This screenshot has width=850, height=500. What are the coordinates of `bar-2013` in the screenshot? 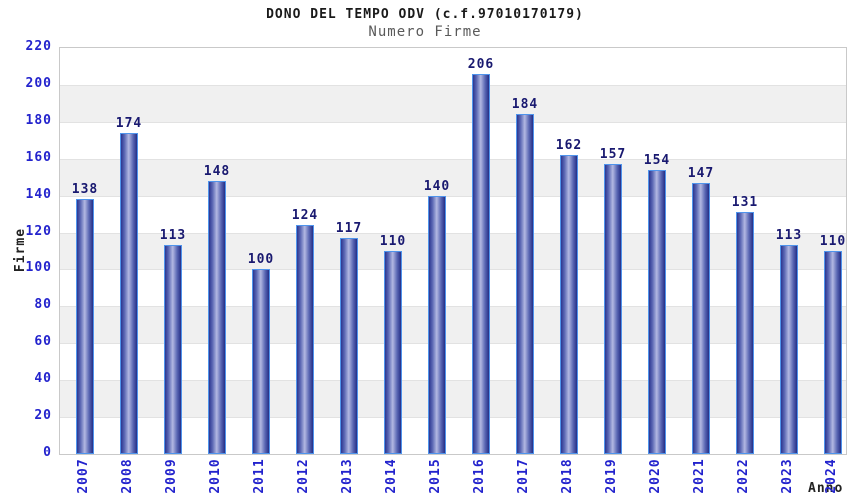 It's located at (349, 346).